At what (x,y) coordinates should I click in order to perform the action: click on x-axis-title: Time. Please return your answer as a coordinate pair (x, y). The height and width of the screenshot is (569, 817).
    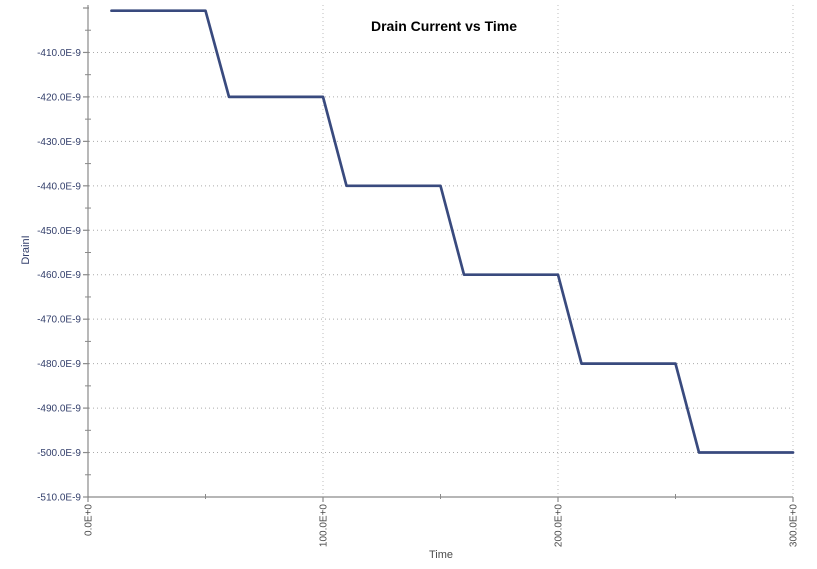
    Looking at the image, I should click on (441, 555).